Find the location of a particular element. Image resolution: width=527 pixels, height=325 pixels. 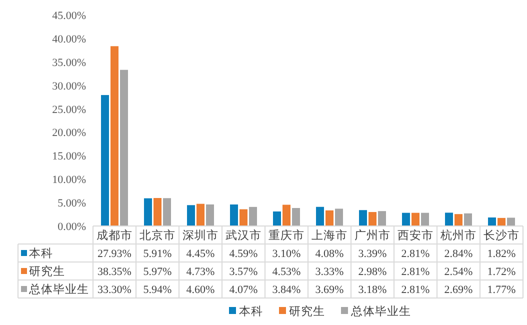

legend-label: 研究生 is located at coordinates (47, 271).